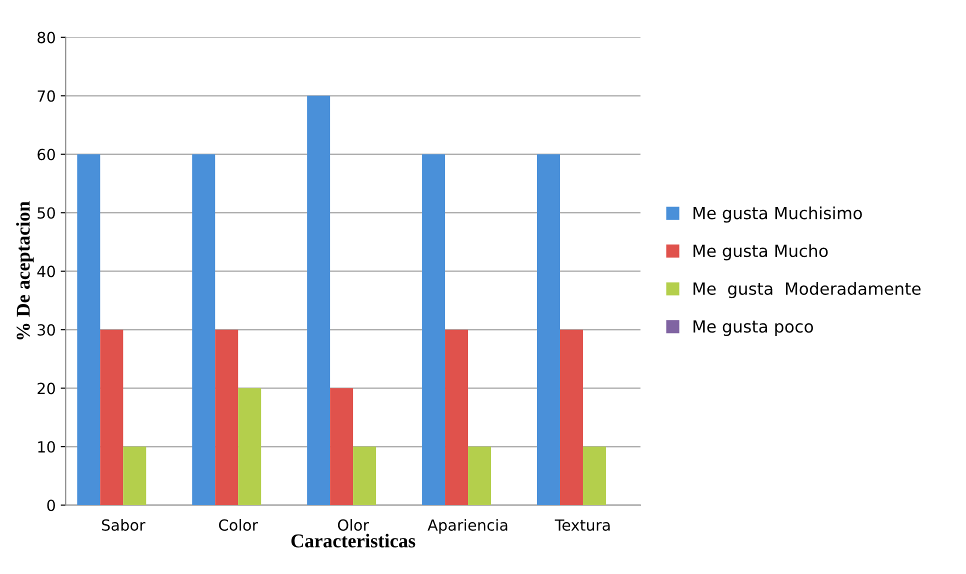 The height and width of the screenshot is (574, 966). I want to click on y-tick-label: 10, so click(46, 447).